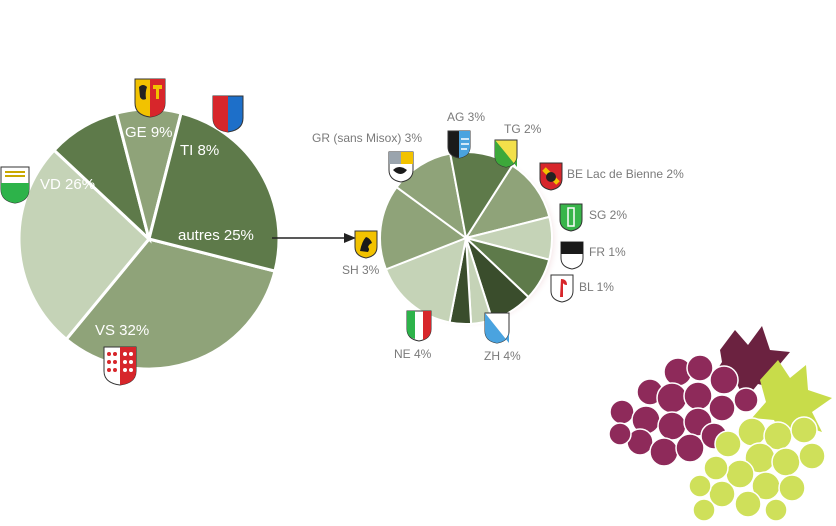 The width and height of the screenshot is (836, 526). Describe the element at coordinates (502, 356) in the screenshot. I see `slice-label-zh: ZH 4%` at that location.